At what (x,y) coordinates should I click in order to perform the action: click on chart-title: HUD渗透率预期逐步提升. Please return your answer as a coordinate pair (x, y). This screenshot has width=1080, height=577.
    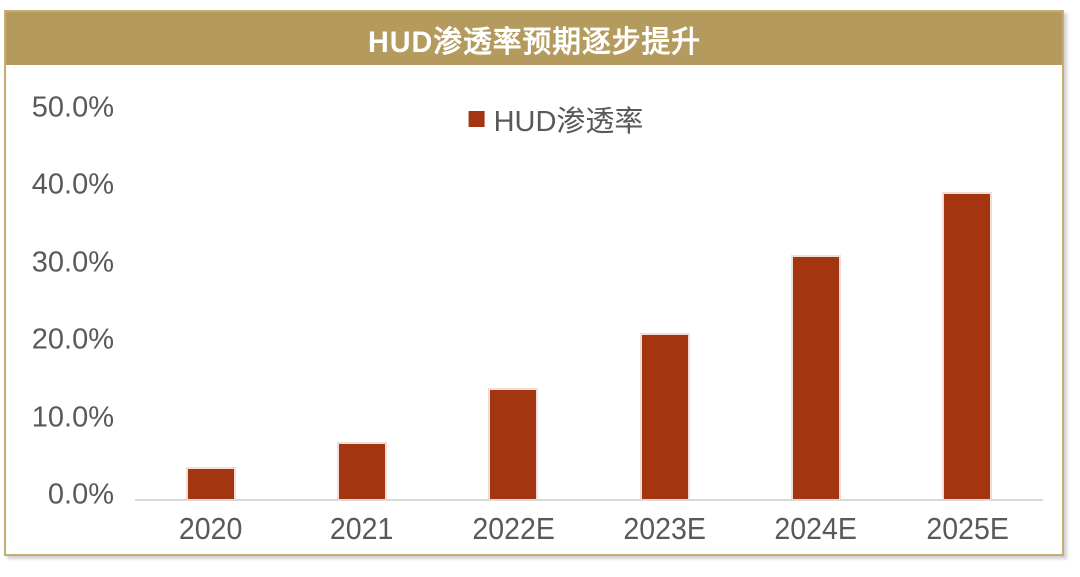
    Looking at the image, I should click on (534, 42).